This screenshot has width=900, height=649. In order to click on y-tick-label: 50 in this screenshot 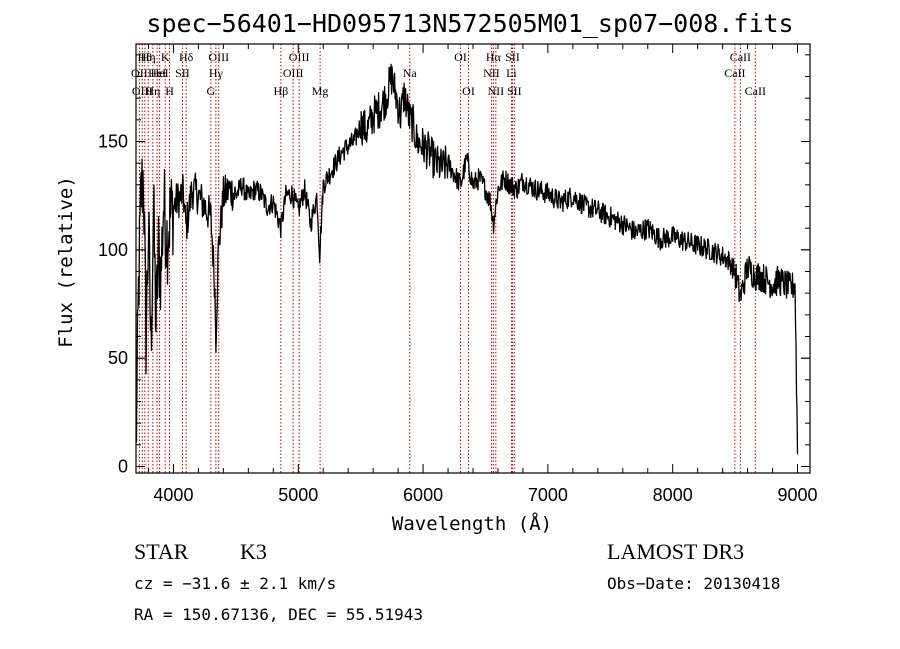, I will do `click(118, 358)`.